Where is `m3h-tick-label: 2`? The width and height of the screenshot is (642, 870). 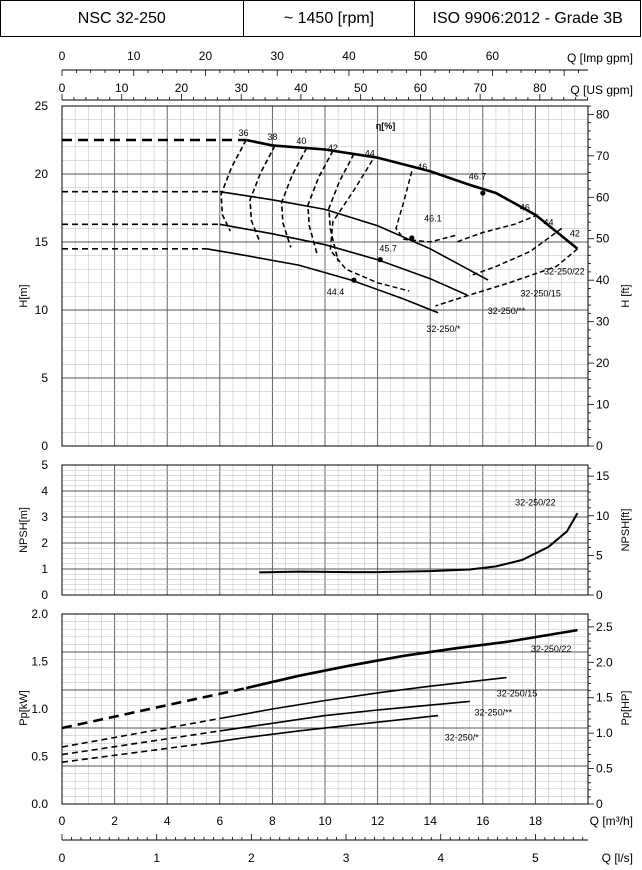
m3h-tick-label: 2 is located at coordinates (114, 821).